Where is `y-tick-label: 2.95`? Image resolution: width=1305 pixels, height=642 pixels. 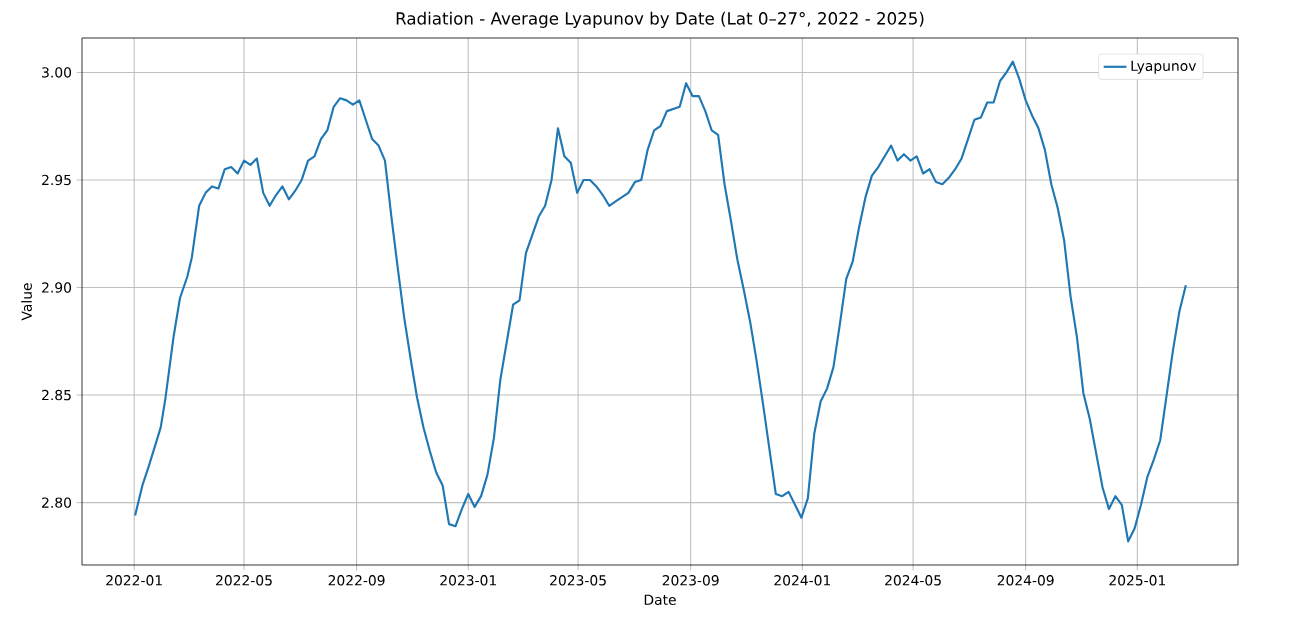
y-tick-label: 2.95 is located at coordinates (56, 180).